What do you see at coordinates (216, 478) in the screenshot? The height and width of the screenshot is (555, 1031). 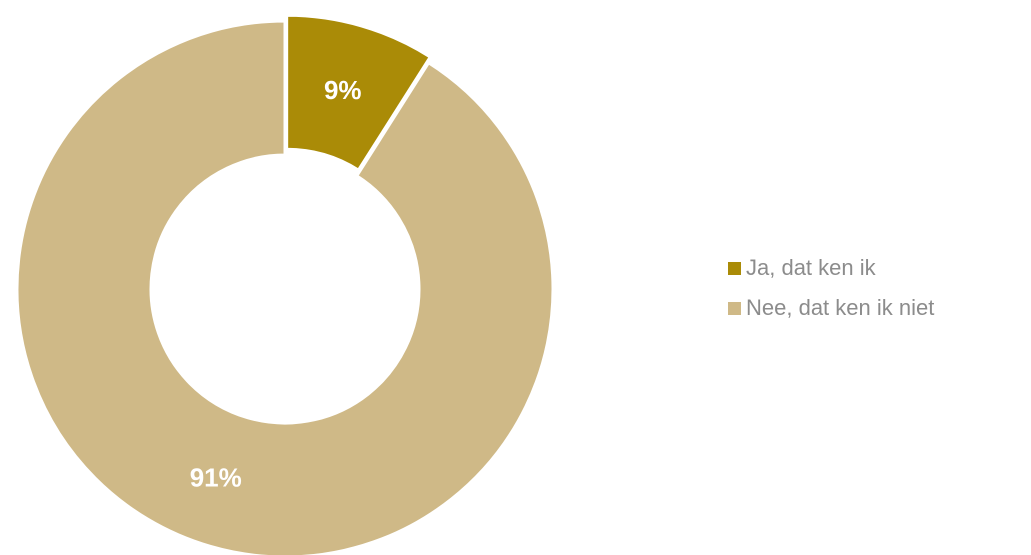 I see `slice-label-1: 91%` at bounding box center [216, 478].